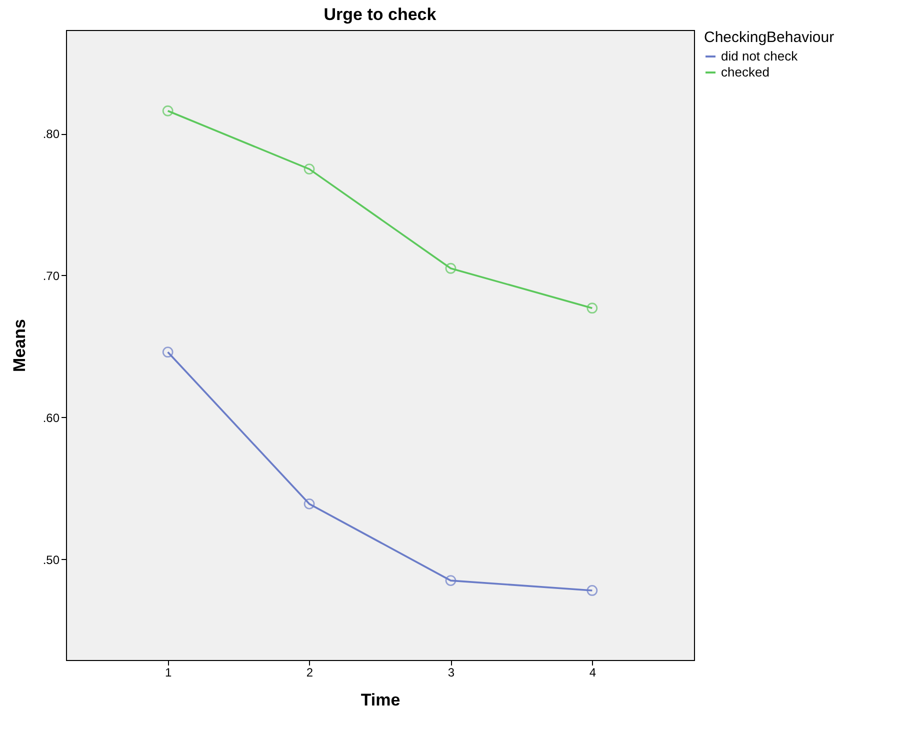 Image resolution: width=900 pixels, height=739 pixels. I want to click on y-tick-label: .50, so click(51, 559).